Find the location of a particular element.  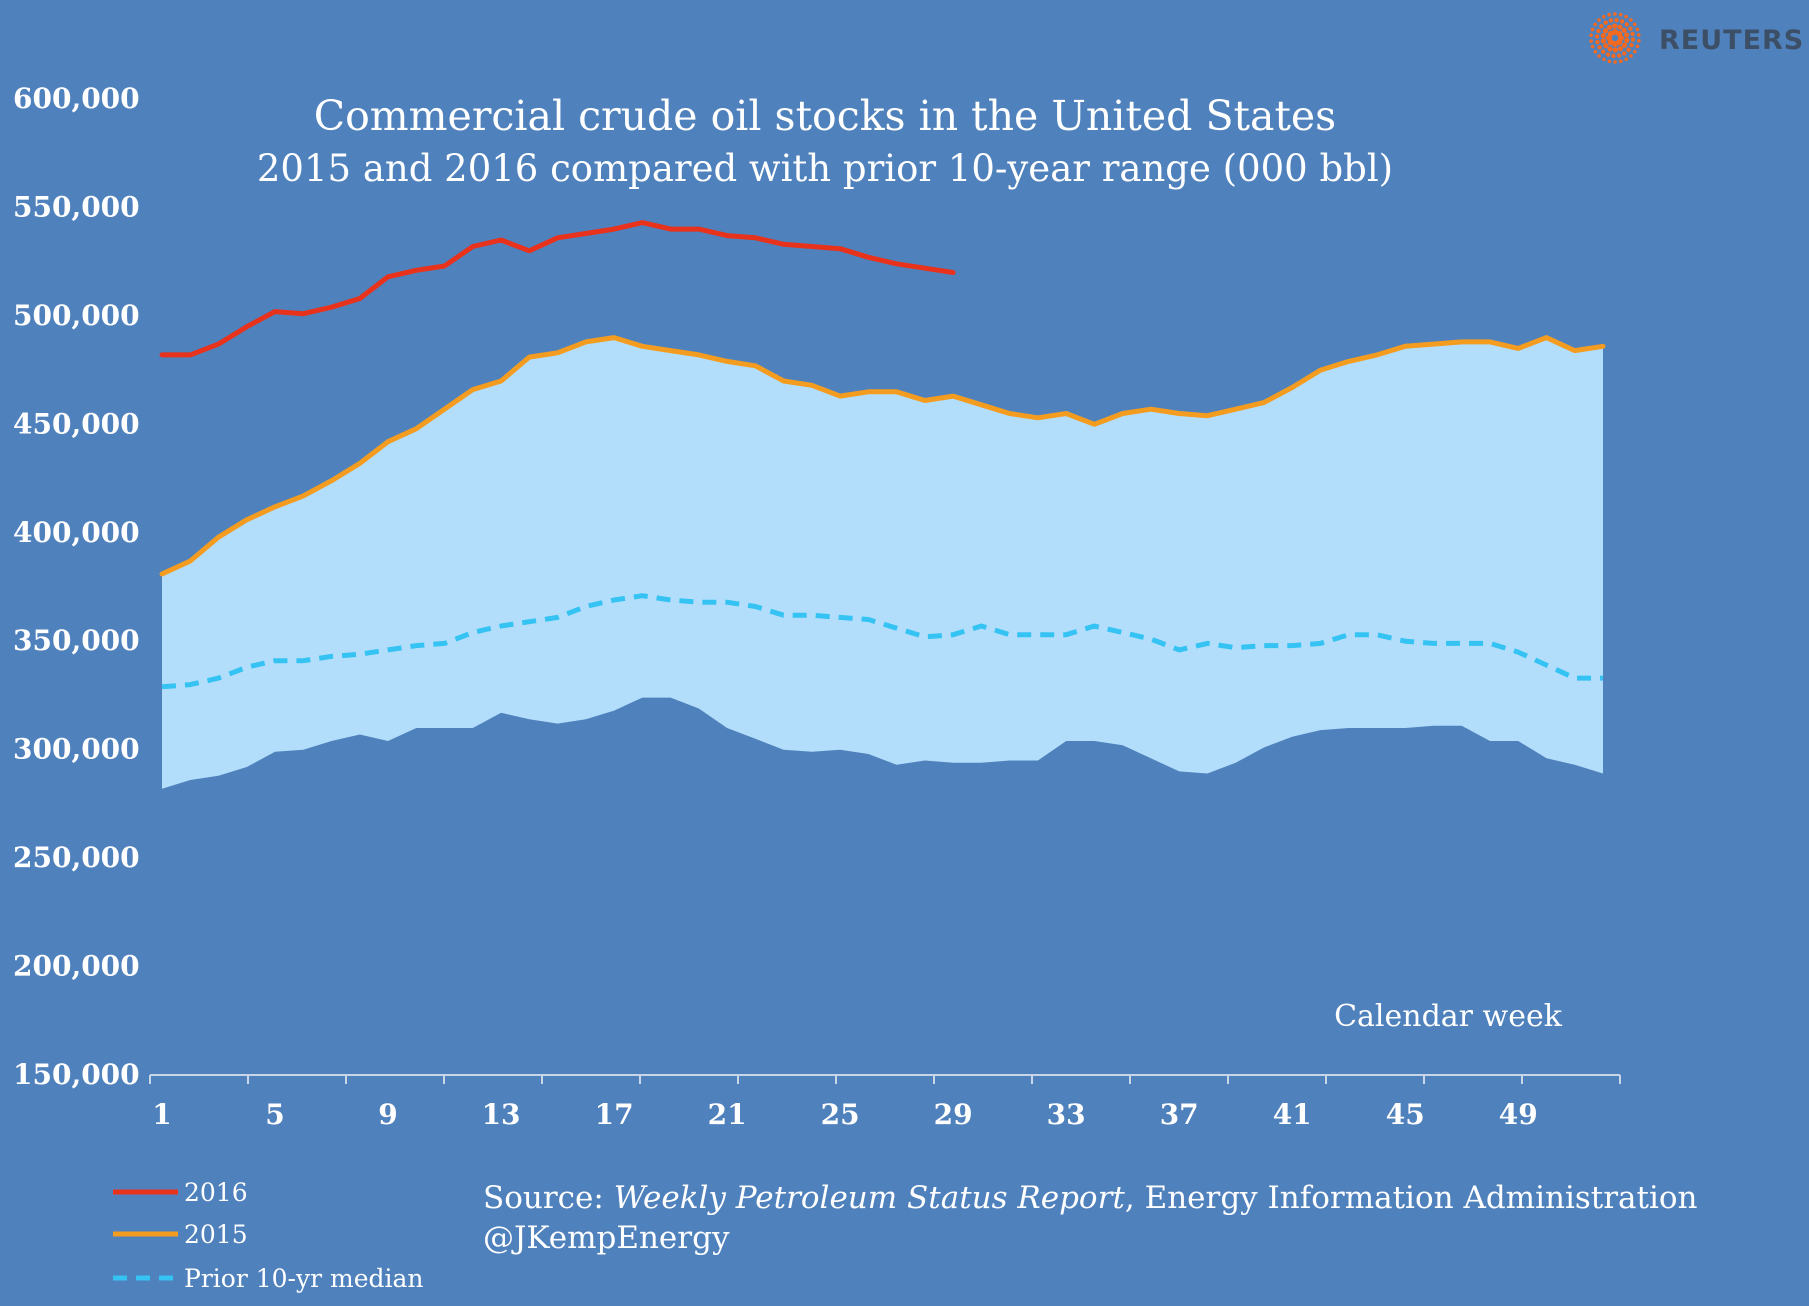

series-line-2015 is located at coordinates (882, 456).